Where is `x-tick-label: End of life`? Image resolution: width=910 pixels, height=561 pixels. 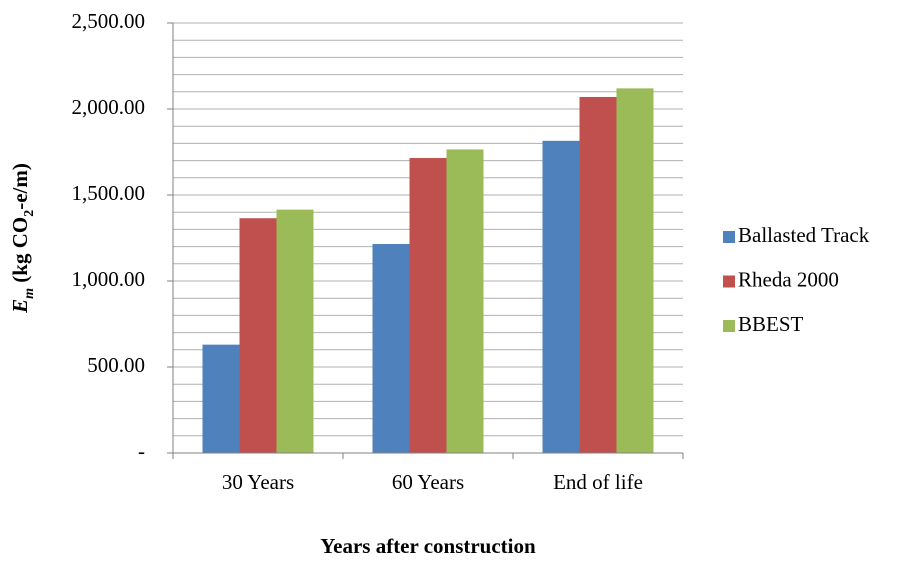
x-tick-label: End of life is located at coordinates (598, 482).